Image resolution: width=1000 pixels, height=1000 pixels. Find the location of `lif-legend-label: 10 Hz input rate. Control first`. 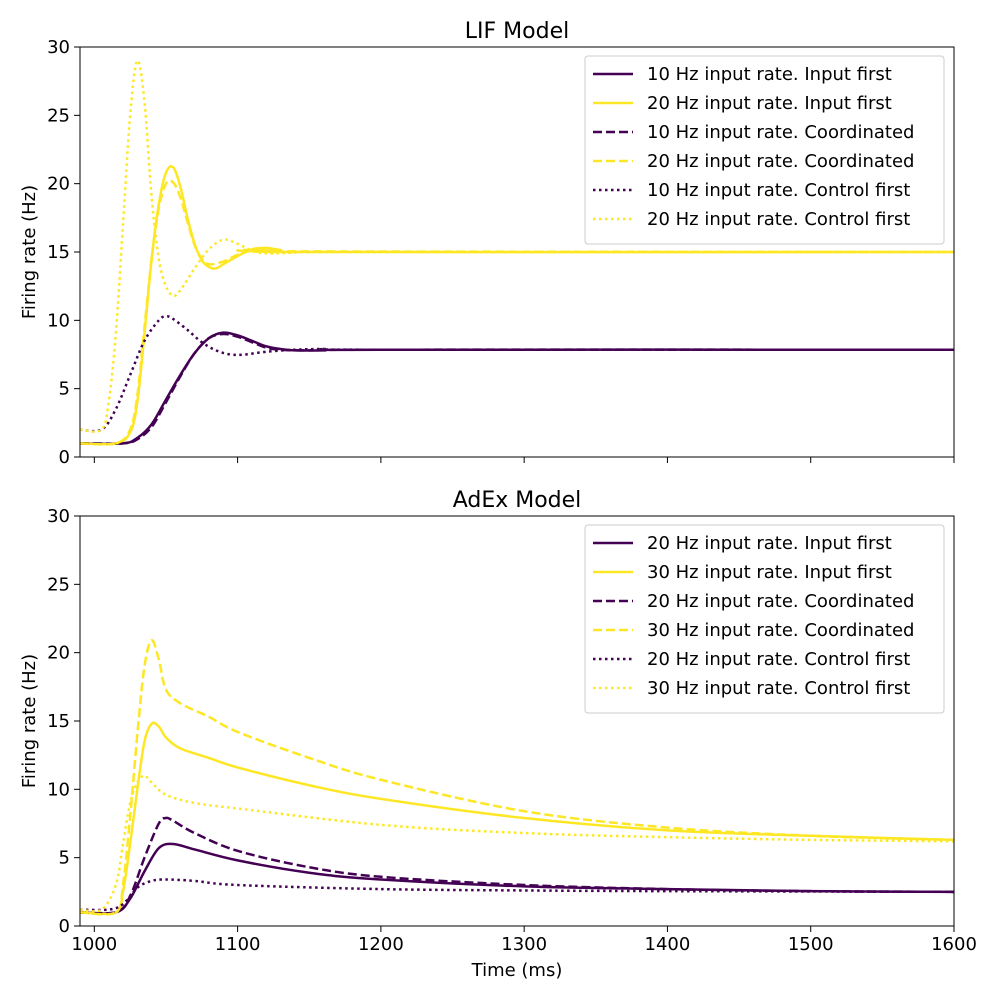

lif-legend-label: 10 Hz input rate. Control first is located at coordinates (778, 190).